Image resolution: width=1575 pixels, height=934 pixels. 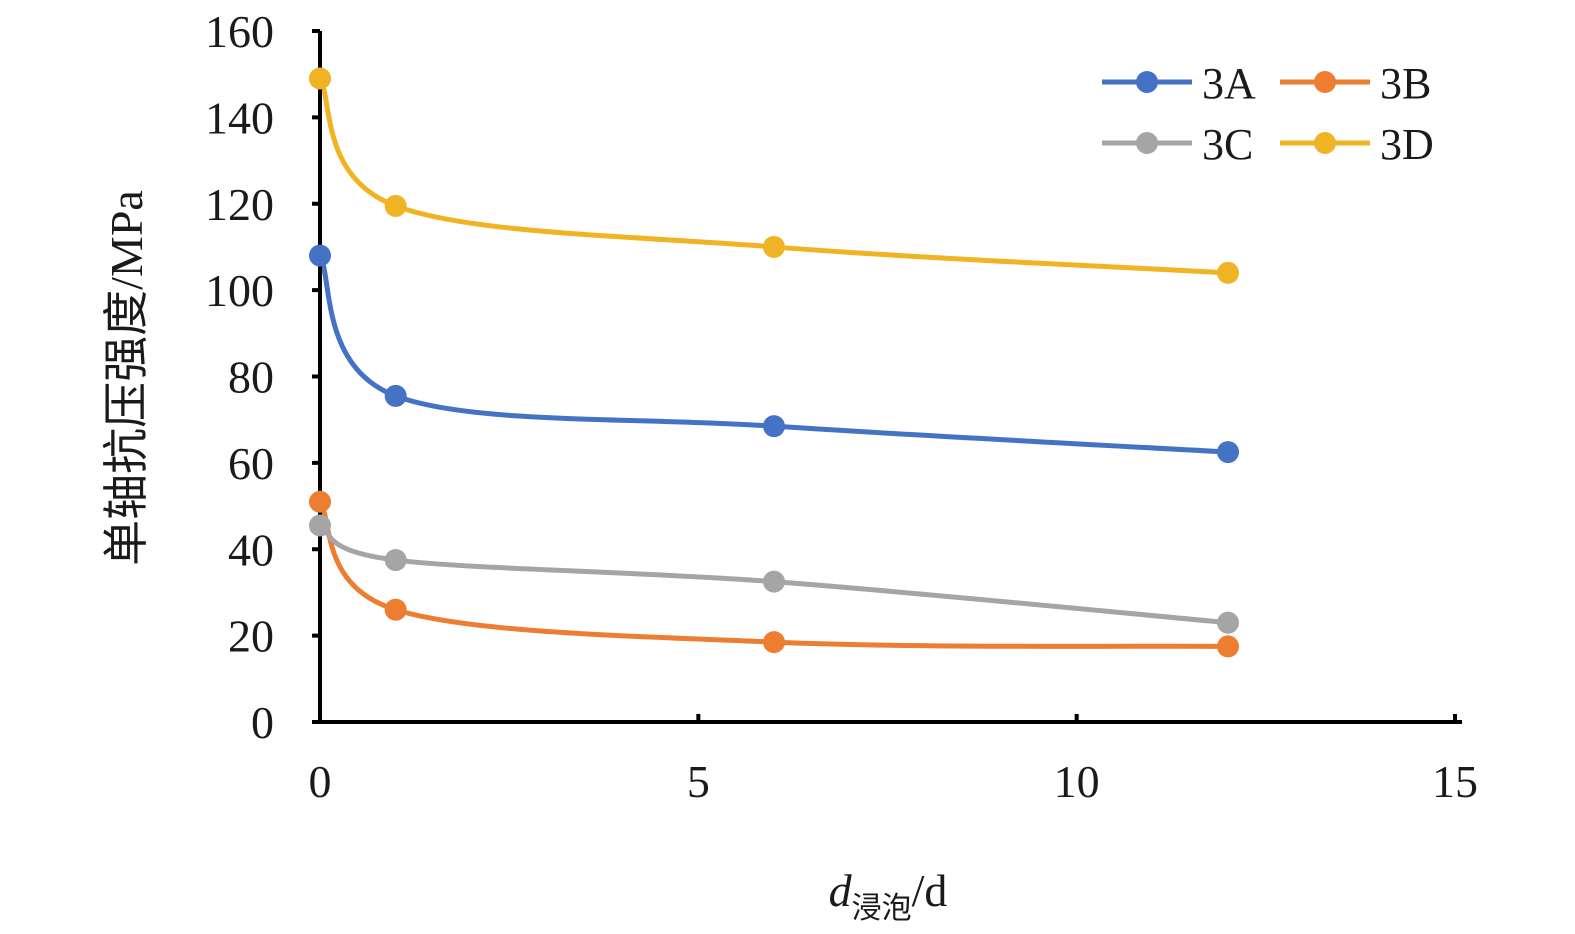 What do you see at coordinates (841, 890) in the screenshot?
I see `x-axis-title-main: d` at bounding box center [841, 890].